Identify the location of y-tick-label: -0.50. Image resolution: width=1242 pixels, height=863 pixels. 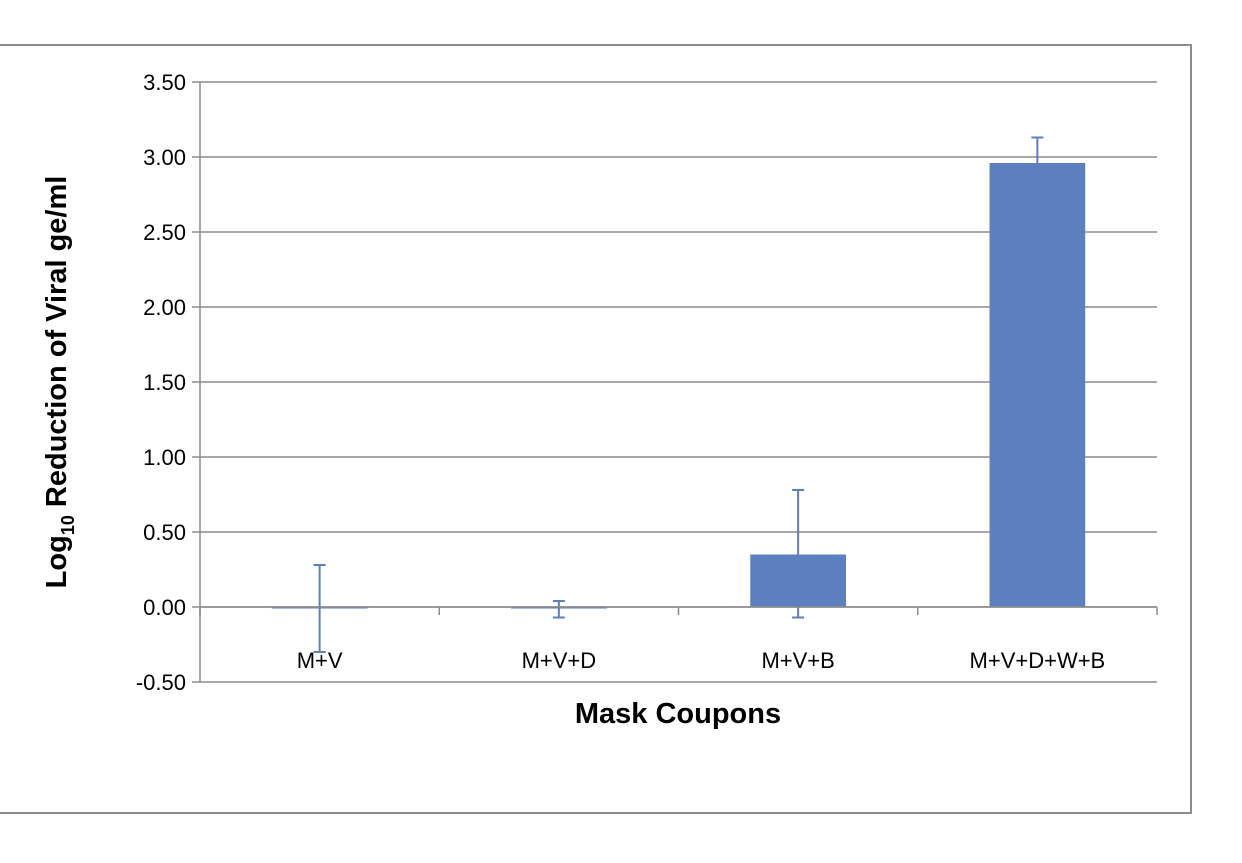
(161, 682).